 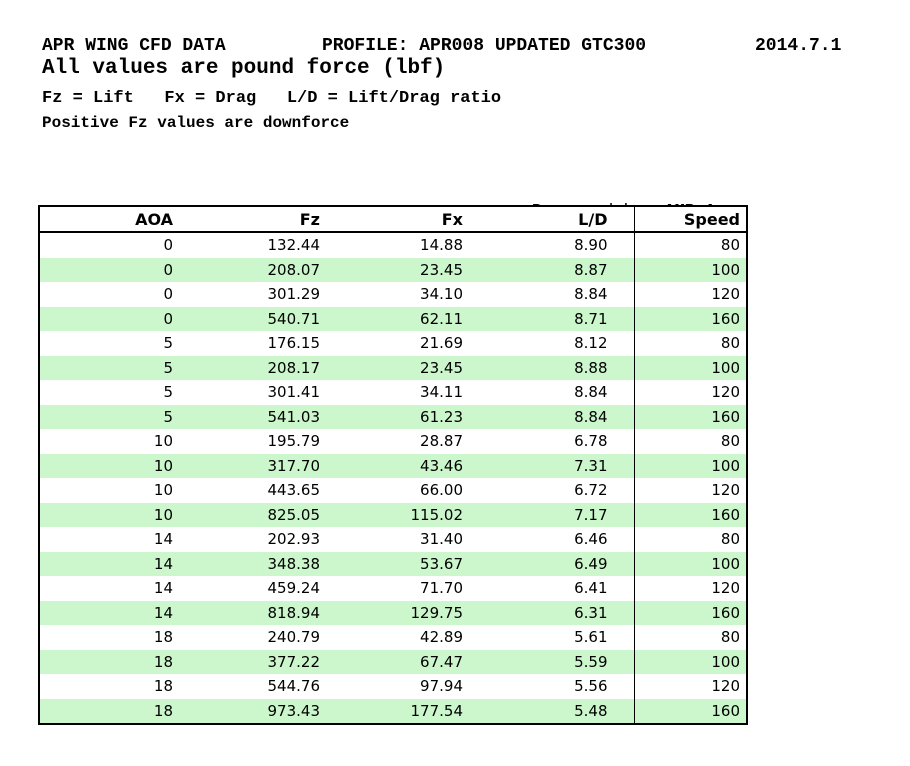 What do you see at coordinates (441, 318) in the screenshot?
I see `cell-fx: 62.11` at bounding box center [441, 318].